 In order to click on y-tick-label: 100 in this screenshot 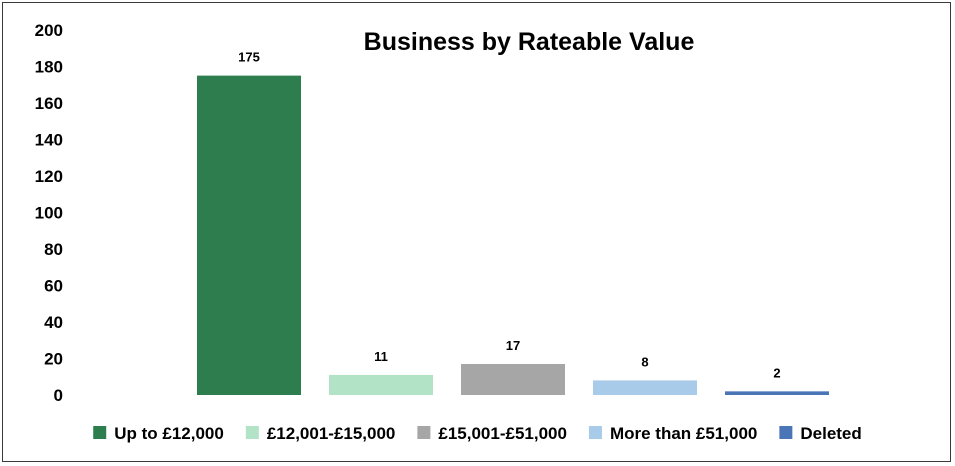, I will do `click(49, 213)`.